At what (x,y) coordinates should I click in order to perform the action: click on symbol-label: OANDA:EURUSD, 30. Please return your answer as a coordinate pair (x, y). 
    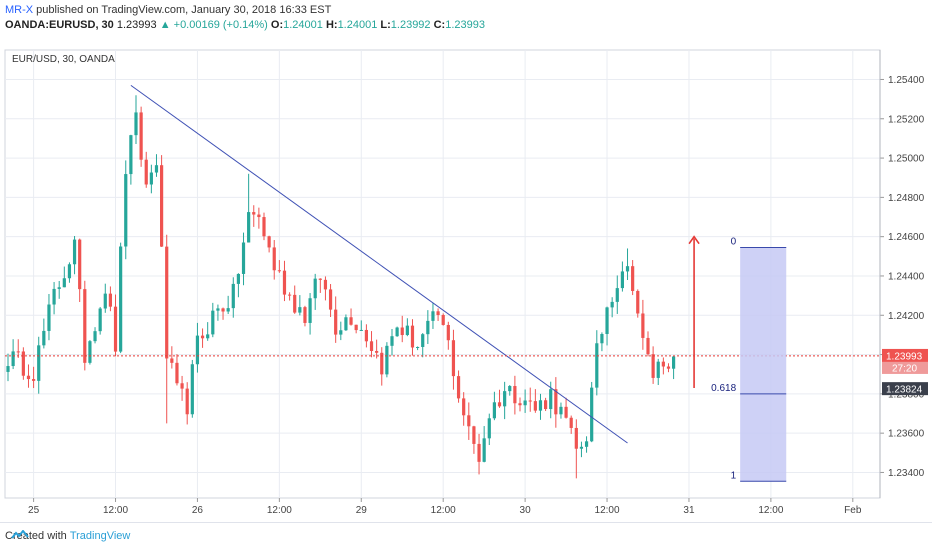
    Looking at the image, I should click on (59, 25).